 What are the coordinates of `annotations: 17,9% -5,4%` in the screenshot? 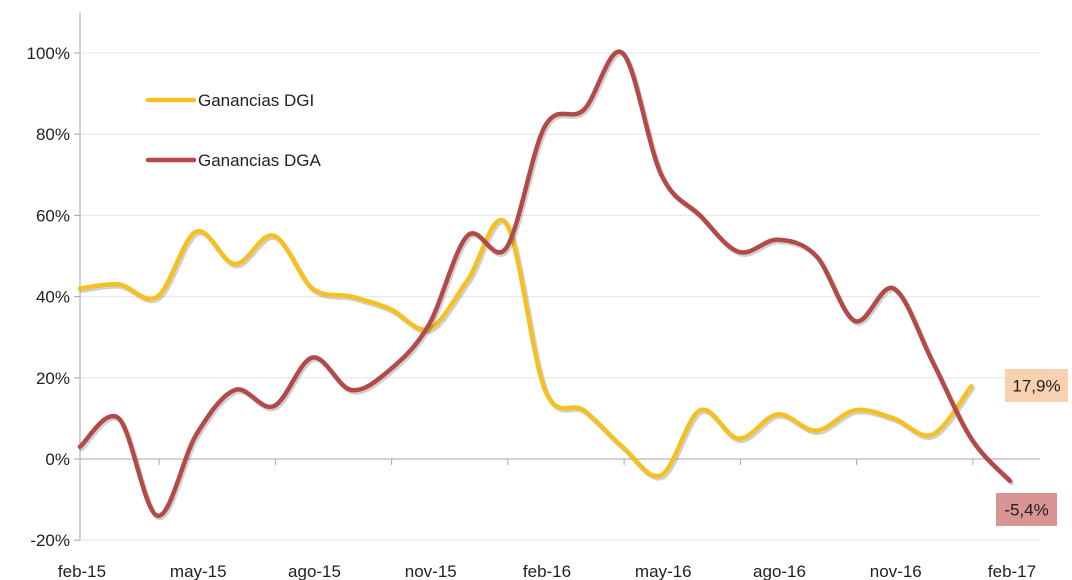 It's located at (1032, 447).